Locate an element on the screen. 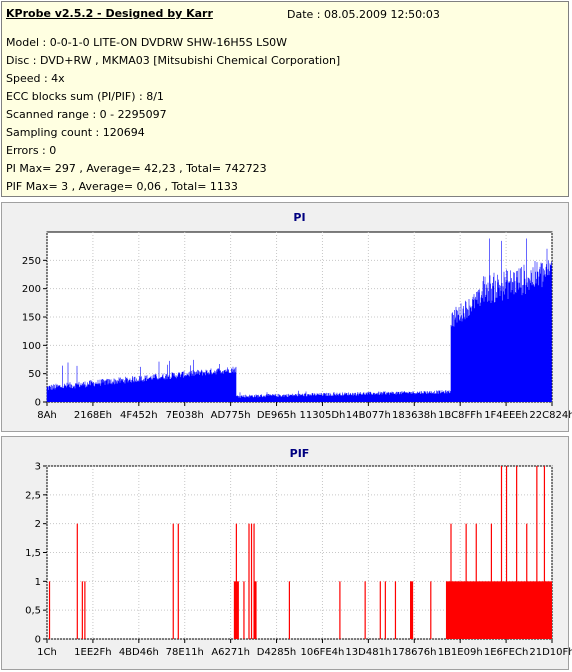  x-tick-label: 1BC8FFh is located at coordinates (460, 415).